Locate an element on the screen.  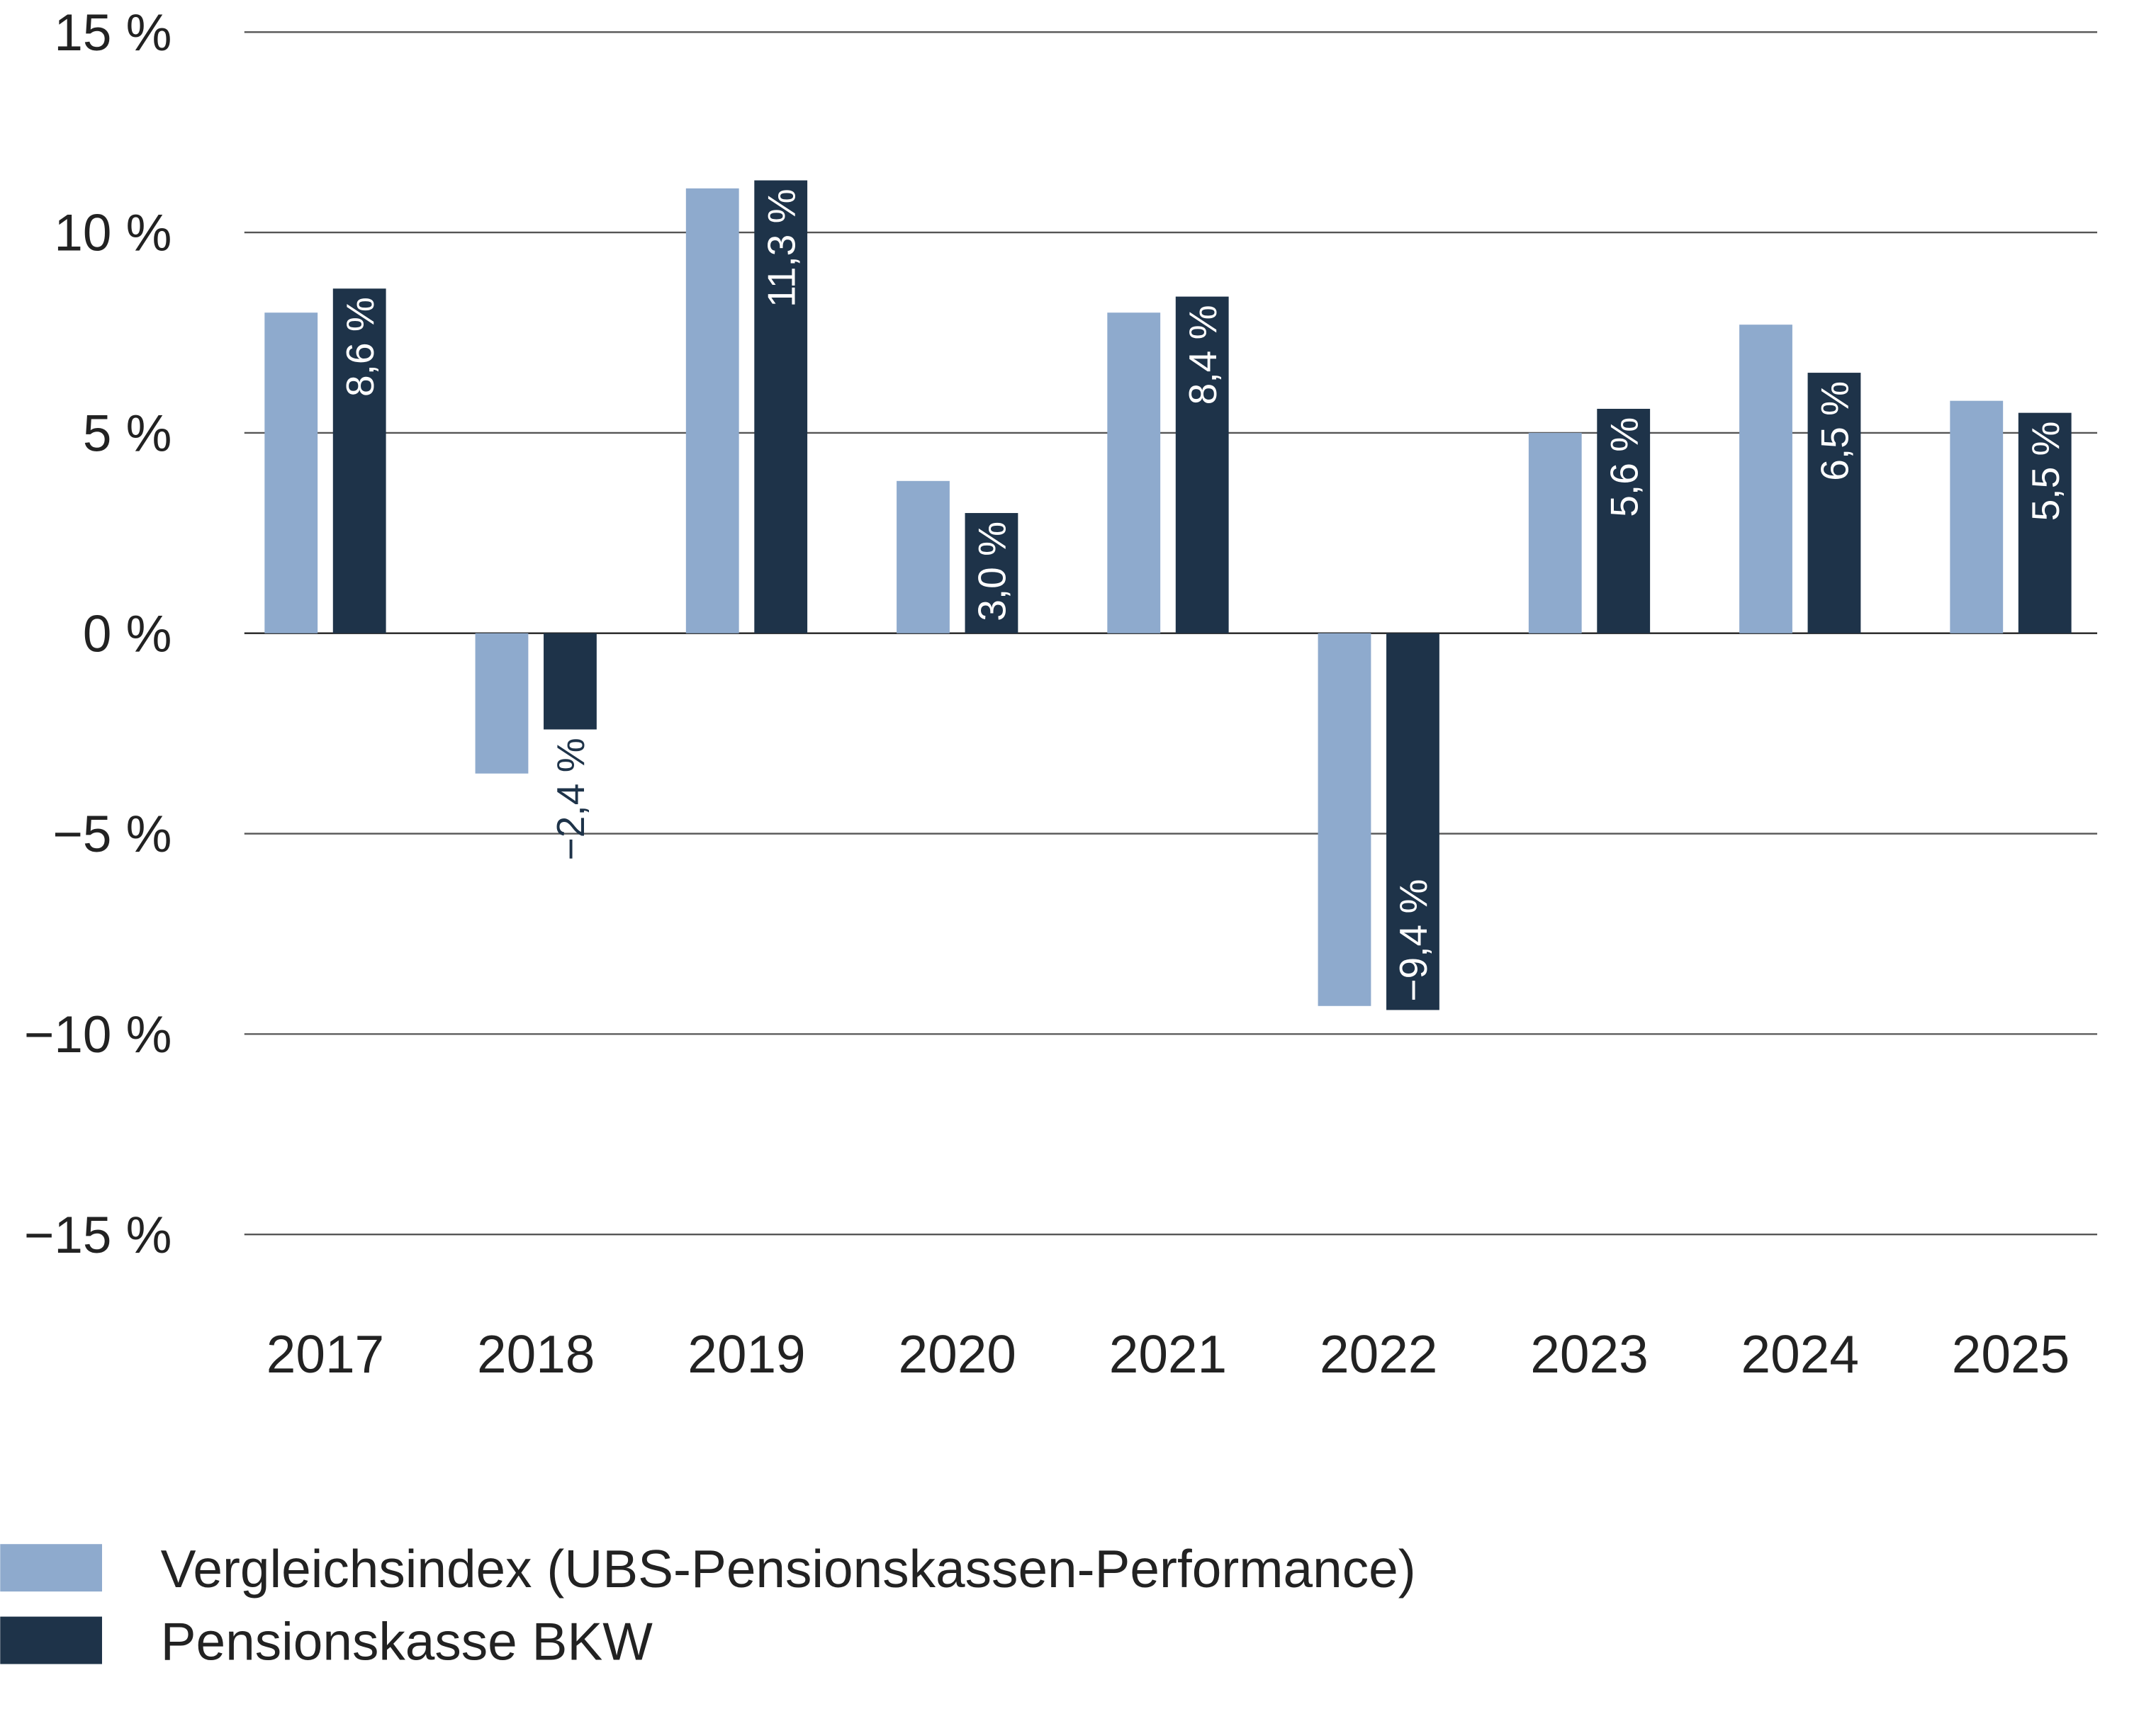
value-label: 11,3 % is located at coordinates (781, 247).